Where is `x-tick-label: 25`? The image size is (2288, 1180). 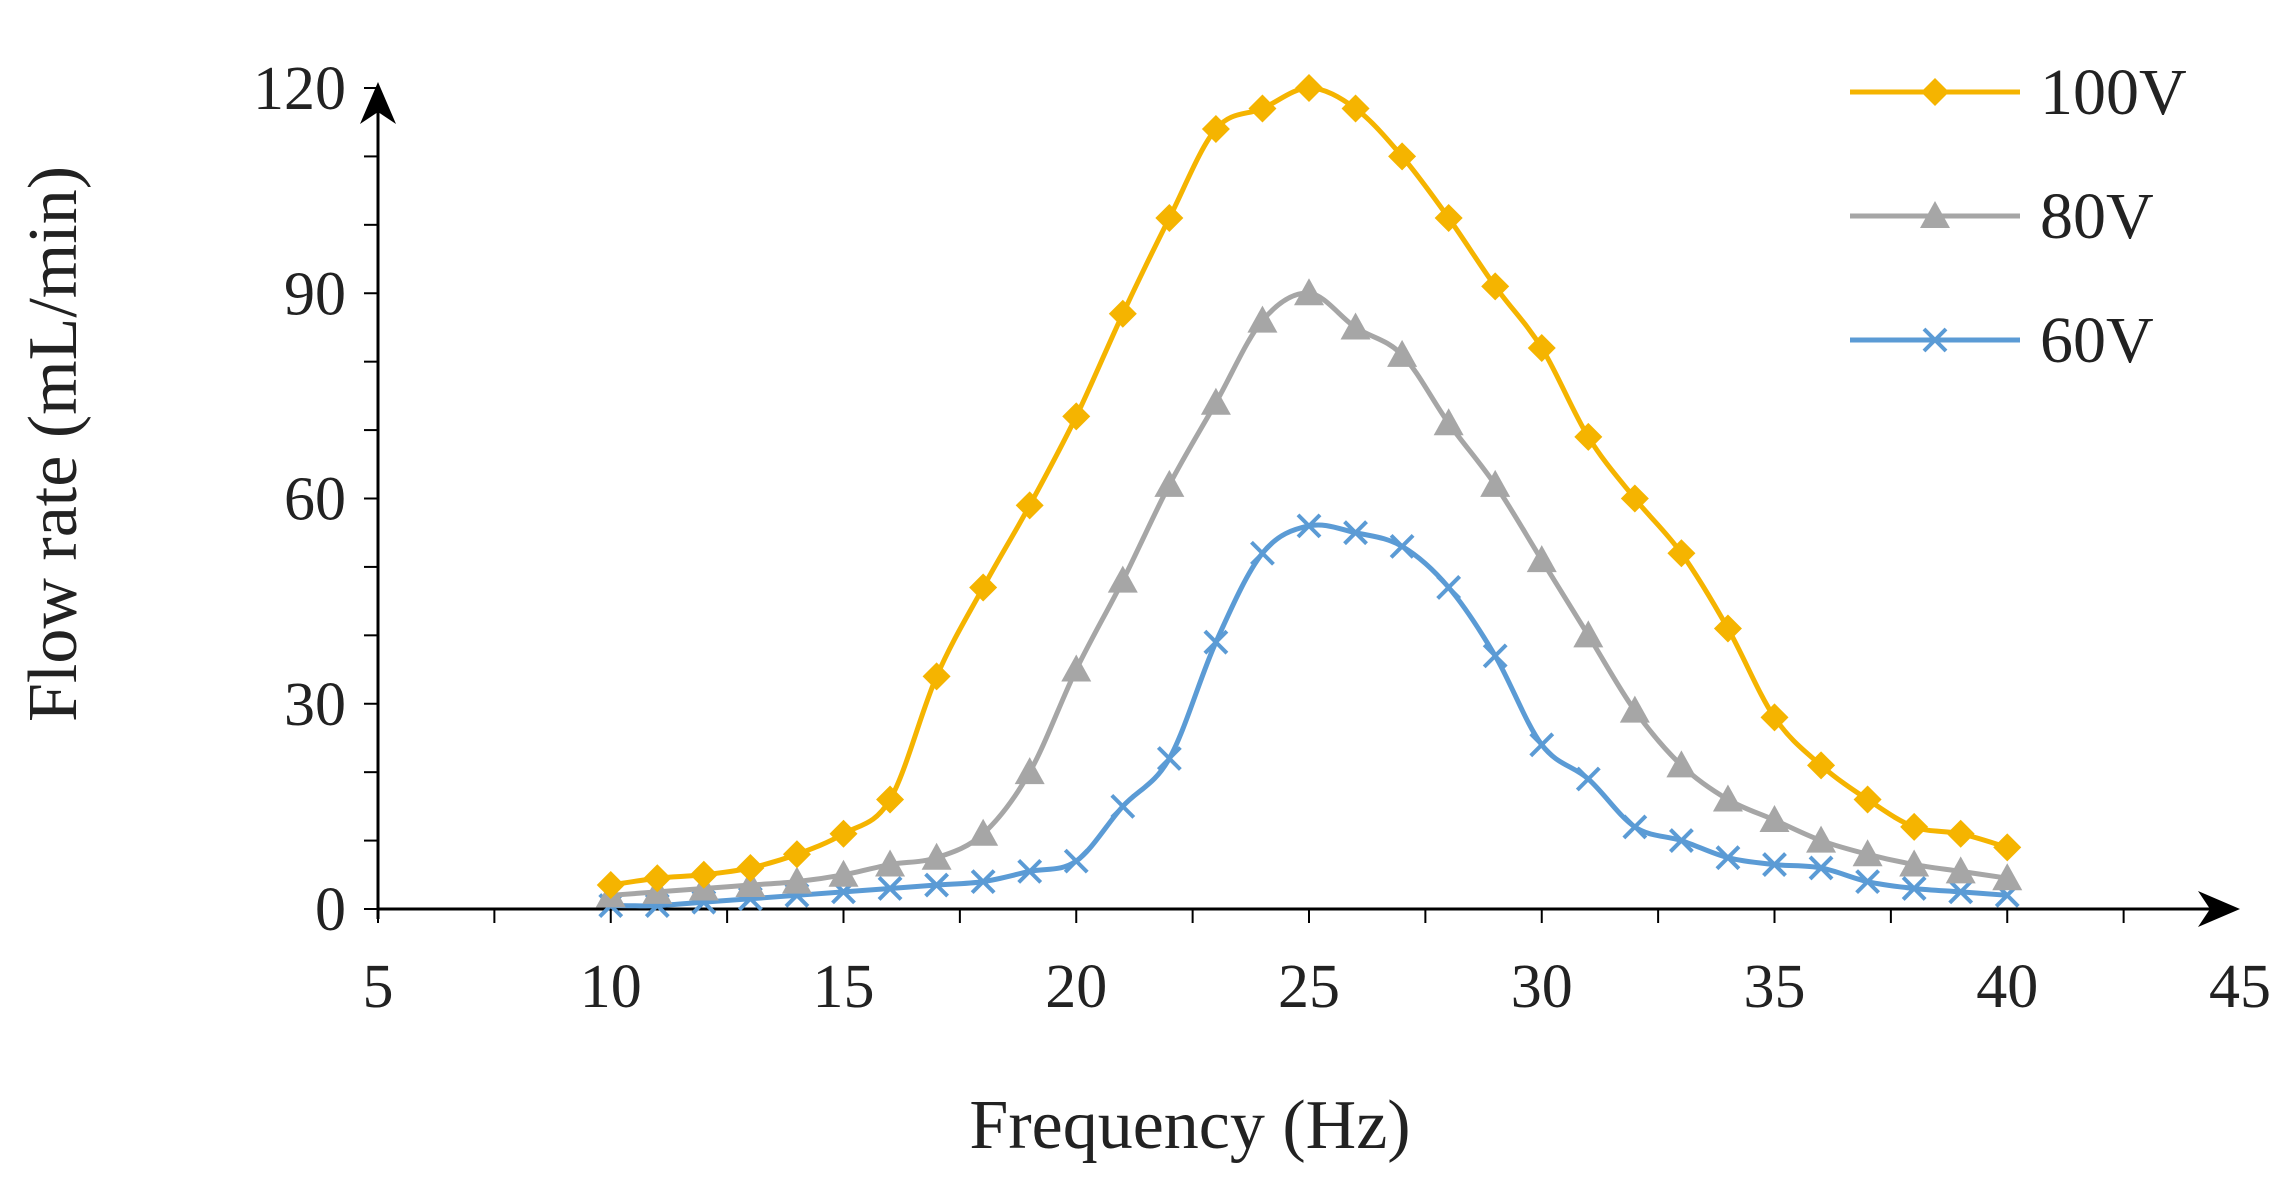
x-tick-label: 25 is located at coordinates (1309, 987).